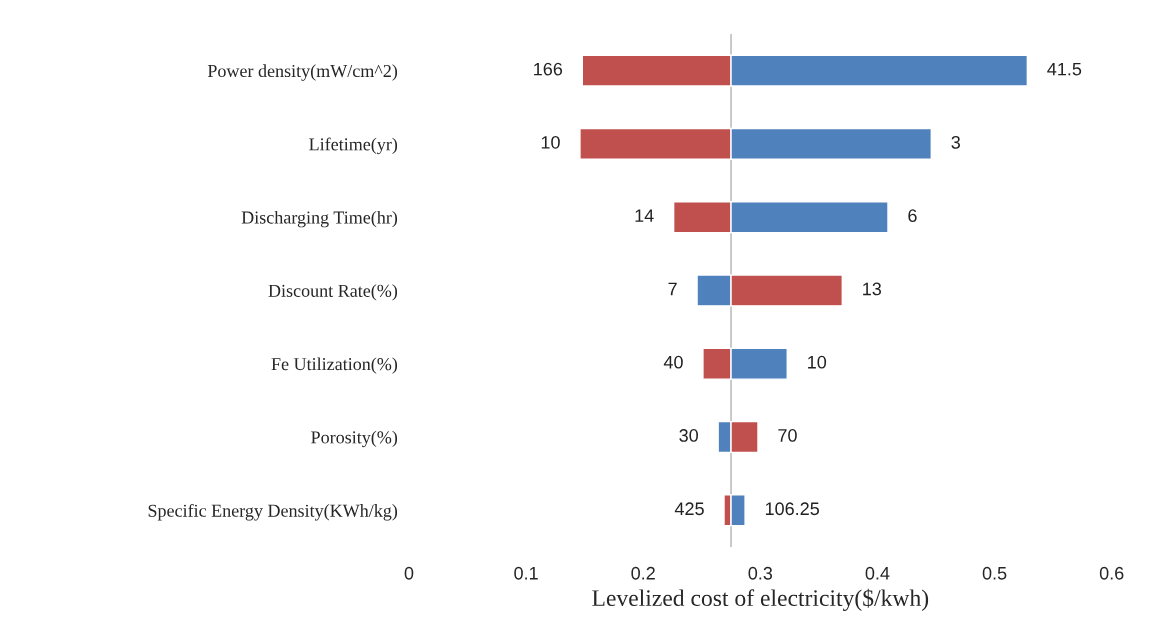 This screenshot has width=1152, height=618. Describe the element at coordinates (689, 435) in the screenshot. I see `annotation: 30` at that location.